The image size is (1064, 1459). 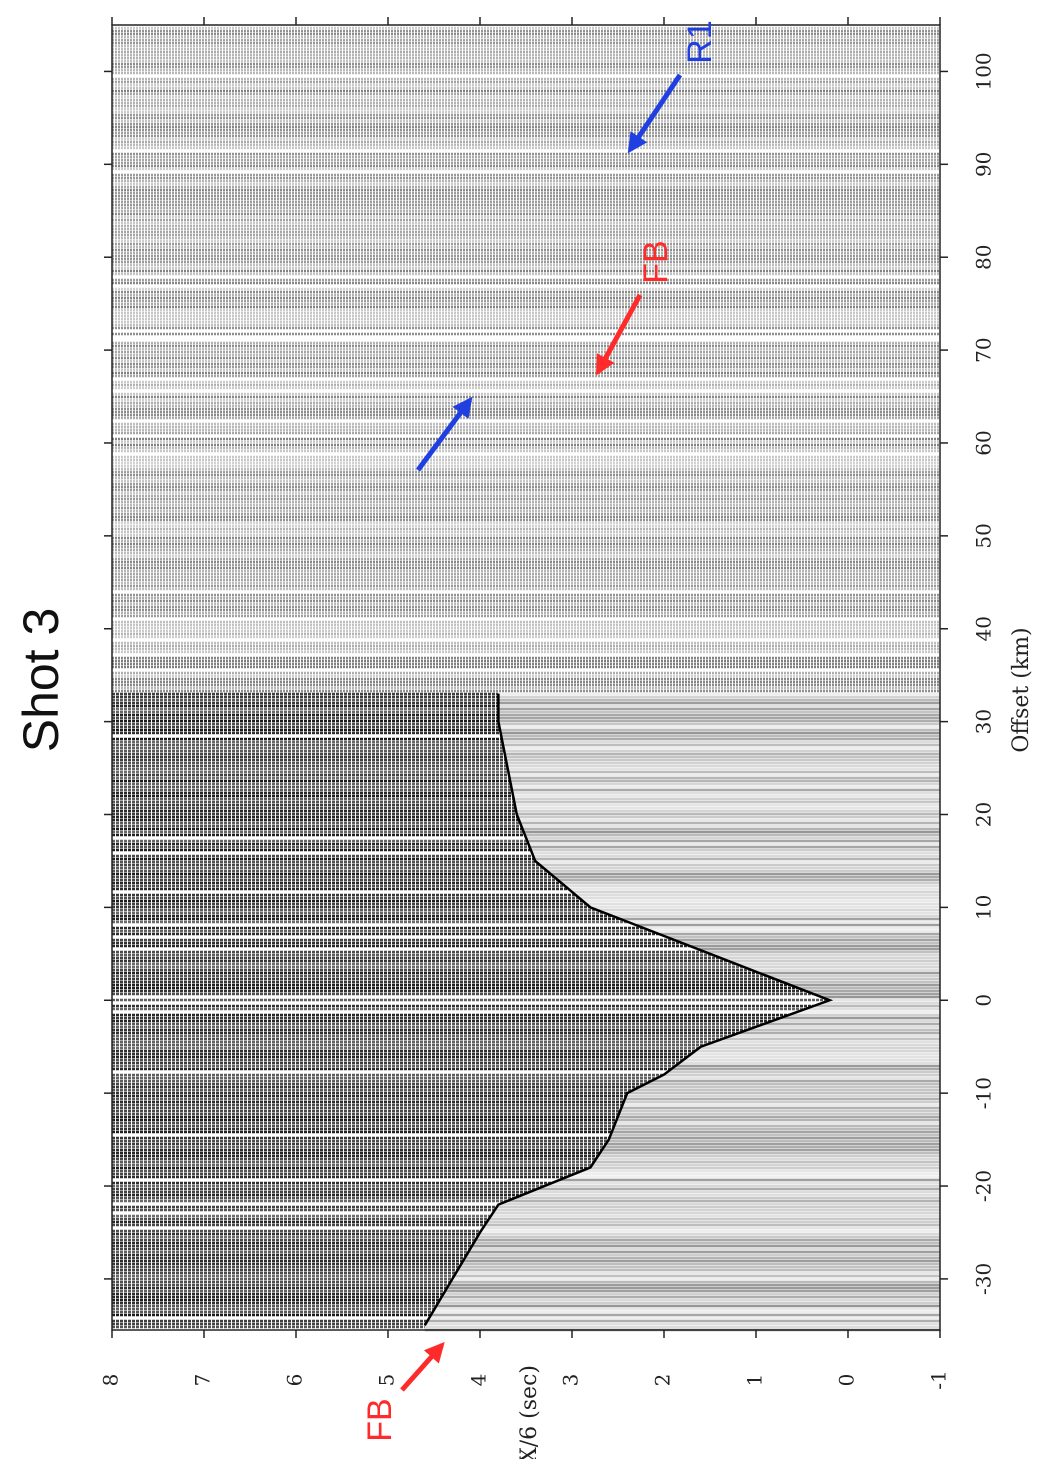 What do you see at coordinates (1021, 689) in the screenshot?
I see `x-axis-label: Offset (km)` at bounding box center [1021, 689].